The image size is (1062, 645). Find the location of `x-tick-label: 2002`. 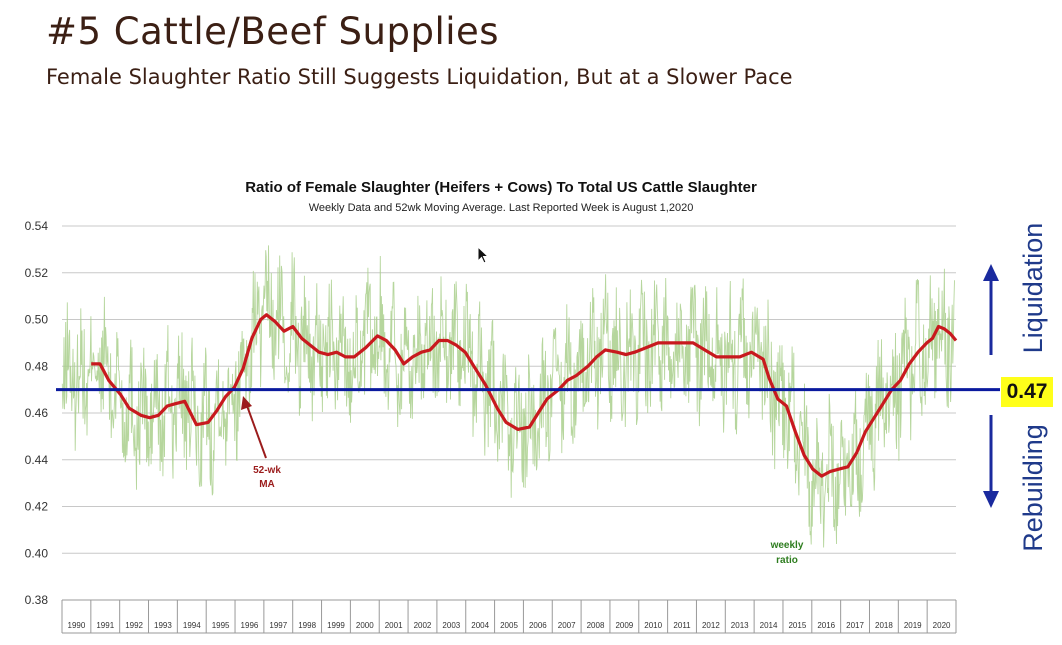

x-tick-label: 2002 is located at coordinates (423, 625).